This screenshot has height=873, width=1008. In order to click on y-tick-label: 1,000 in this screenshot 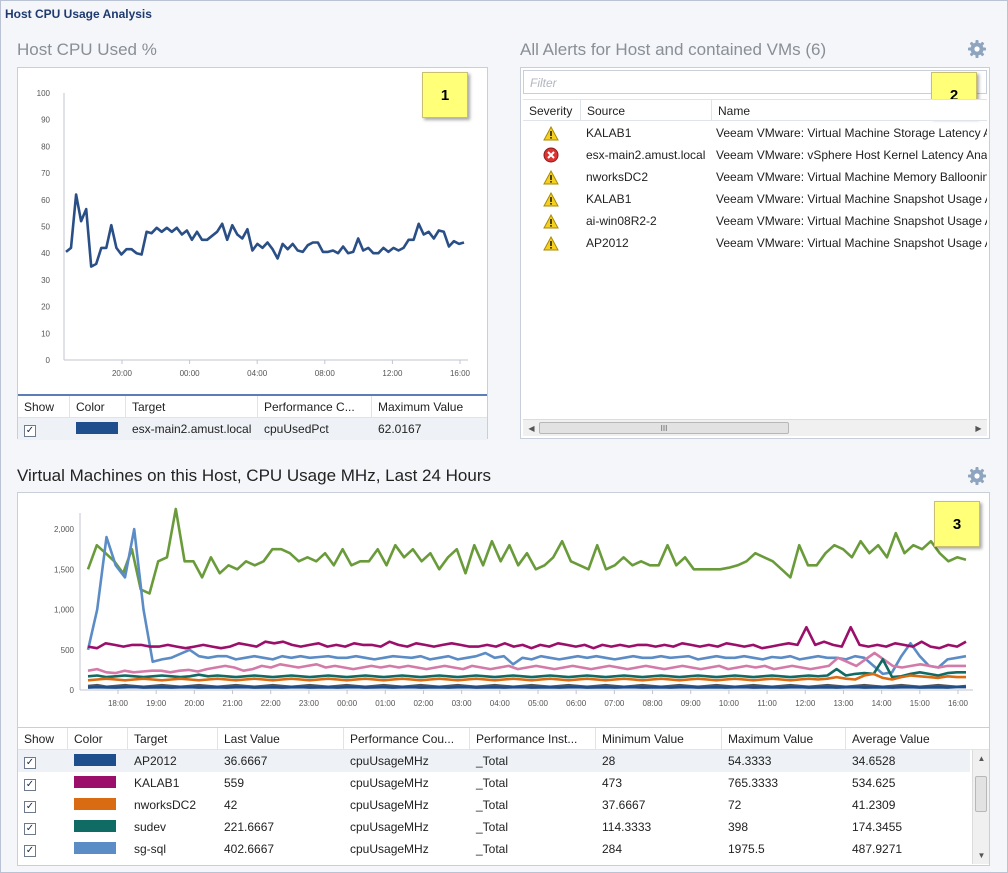, I will do `click(64, 610)`.